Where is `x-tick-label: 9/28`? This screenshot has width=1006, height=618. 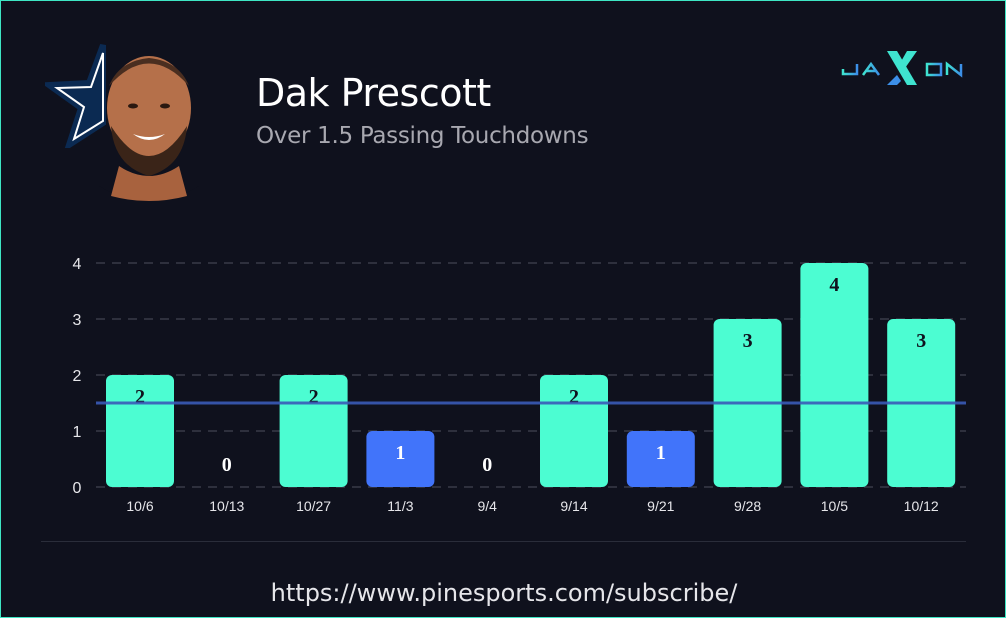 x-tick-label: 9/28 is located at coordinates (747, 506).